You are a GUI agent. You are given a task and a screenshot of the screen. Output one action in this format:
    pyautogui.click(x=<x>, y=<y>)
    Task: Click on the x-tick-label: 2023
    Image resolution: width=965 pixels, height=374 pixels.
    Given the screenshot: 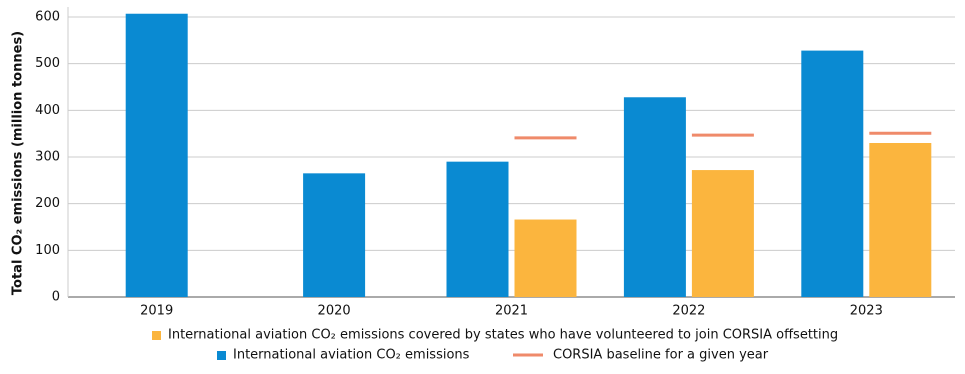 What is the action you would take?
    pyautogui.click(x=866, y=311)
    